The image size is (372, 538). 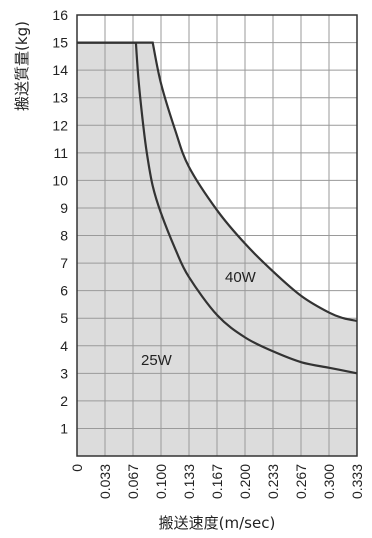 I want to click on x-tick-label: 0.167, so click(x=217, y=481).